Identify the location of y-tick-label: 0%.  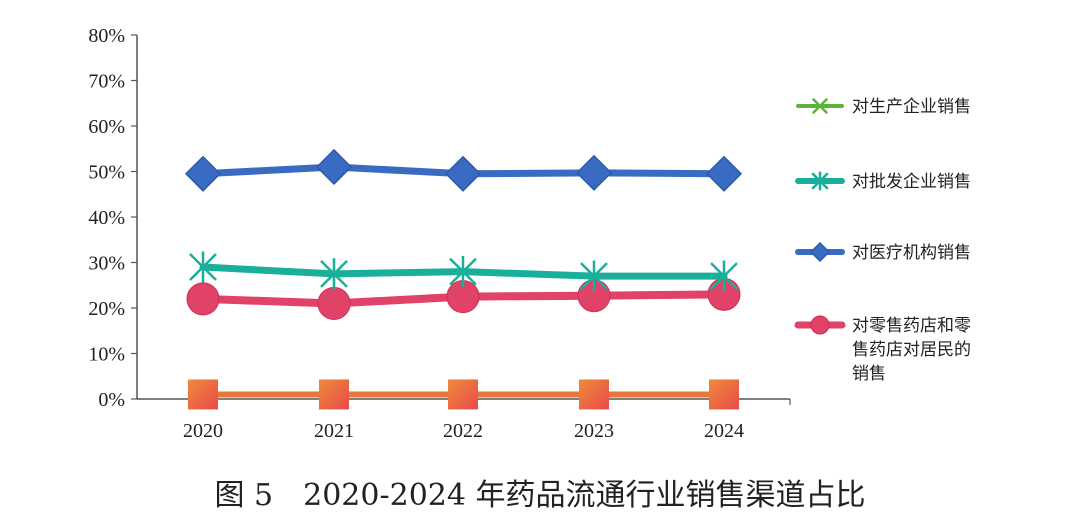
(111, 400).